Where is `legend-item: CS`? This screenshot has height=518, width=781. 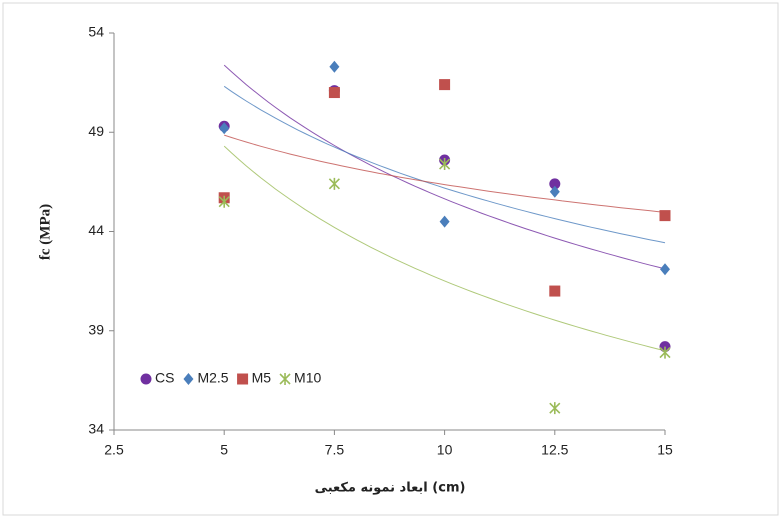
legend-item: CS is located at coordinates (157, 378).